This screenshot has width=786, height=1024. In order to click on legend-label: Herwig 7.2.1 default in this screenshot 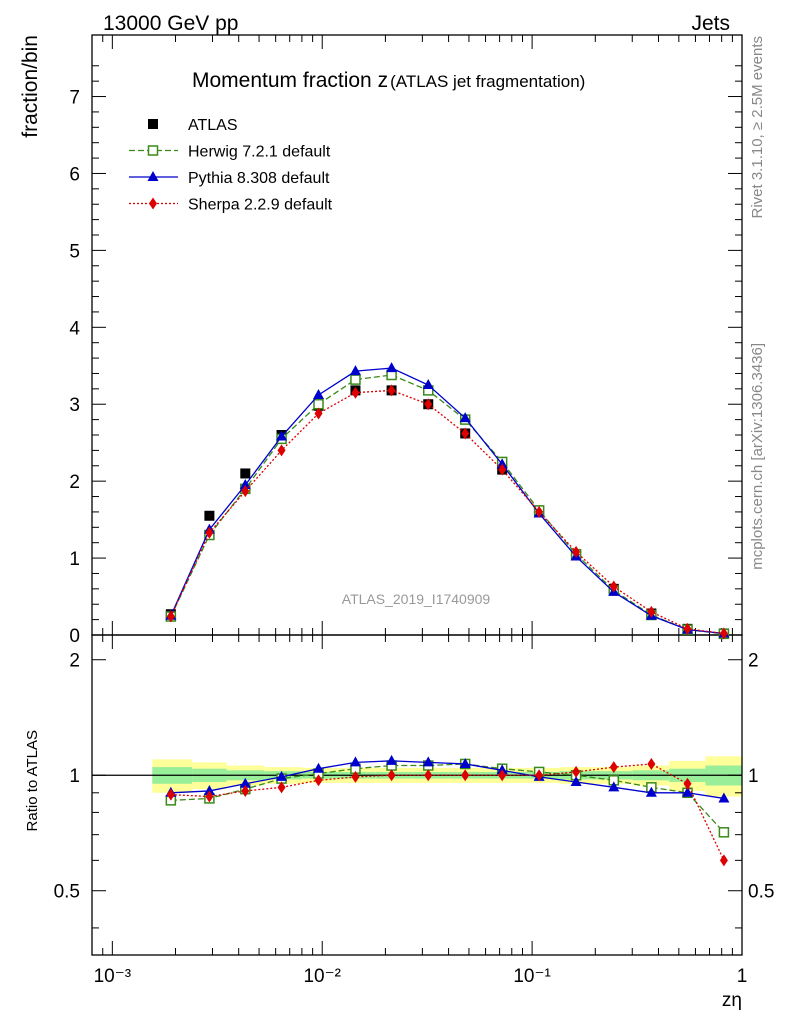, I will do `click(259, 152)`.